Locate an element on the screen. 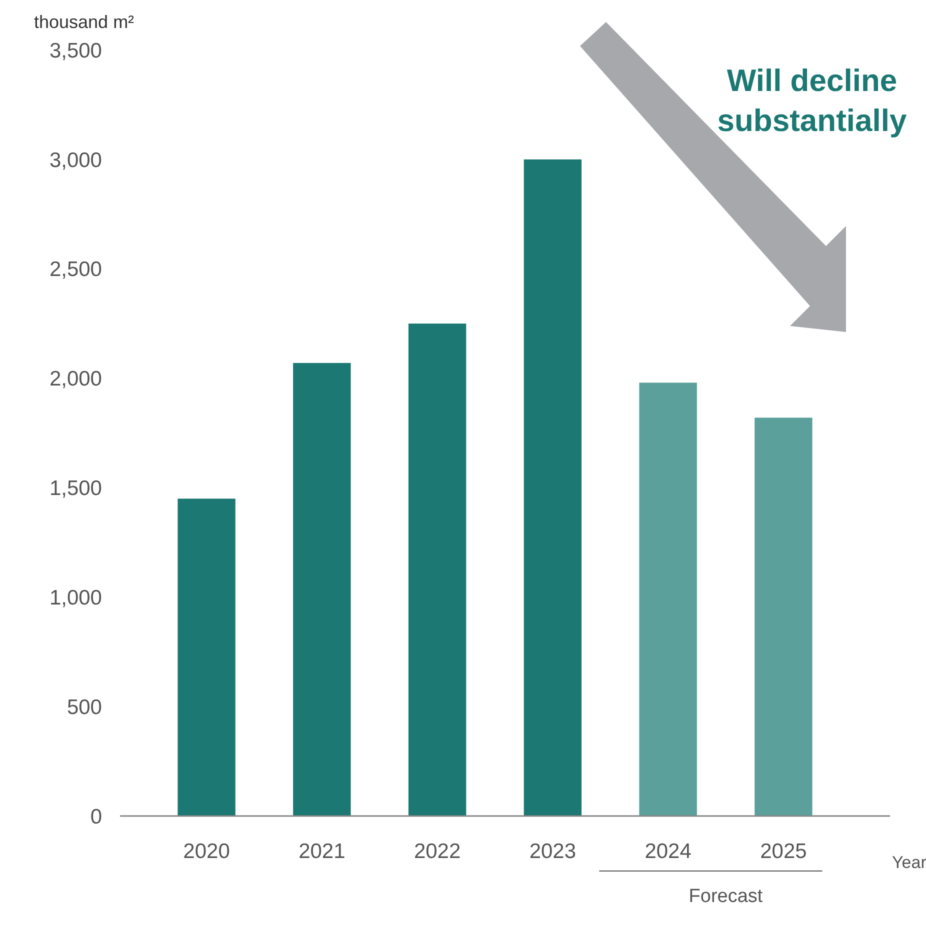 The height and width of the screenshot is (936, 926). x-tick-label: 2023 is located at coordinates (552, 851).